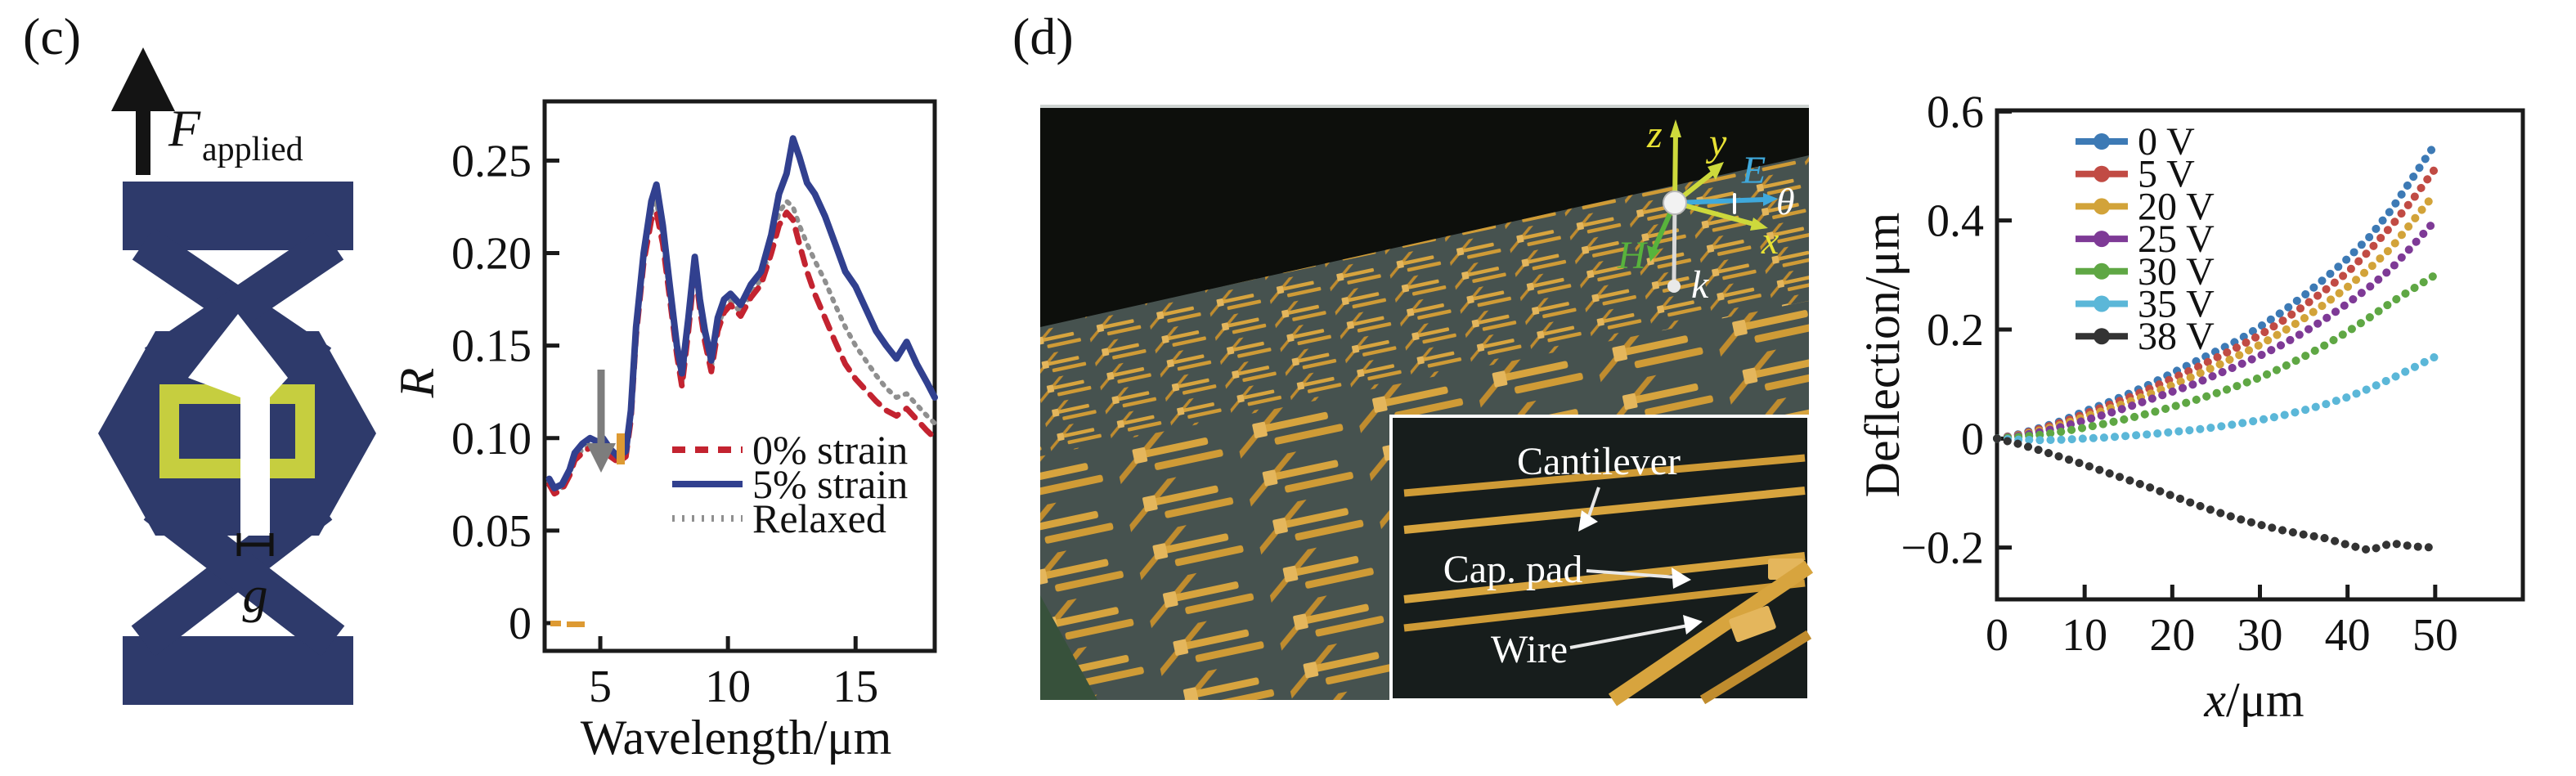 The width and height of the screenshot is (2576, 776). Describe the element at coordinates (1655, 134) in the screenshot. I see `z-axis-label: z` at that location.